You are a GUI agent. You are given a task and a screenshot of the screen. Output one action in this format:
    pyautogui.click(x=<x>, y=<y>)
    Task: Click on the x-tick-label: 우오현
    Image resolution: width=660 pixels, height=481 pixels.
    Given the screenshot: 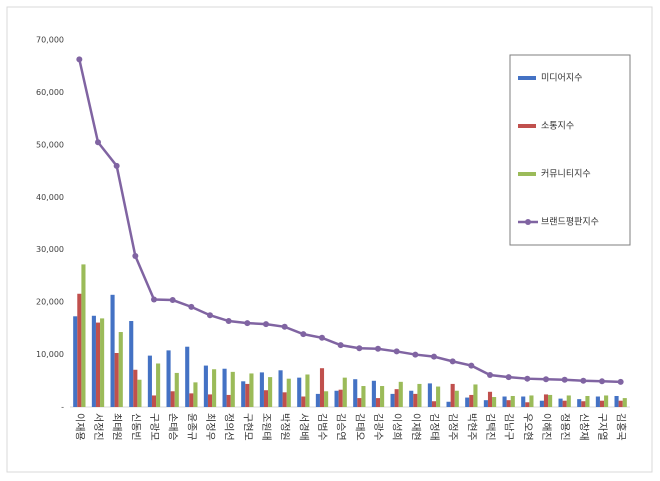 What is the action you would take?
    pyautogui.click(x=527, y=427)
    